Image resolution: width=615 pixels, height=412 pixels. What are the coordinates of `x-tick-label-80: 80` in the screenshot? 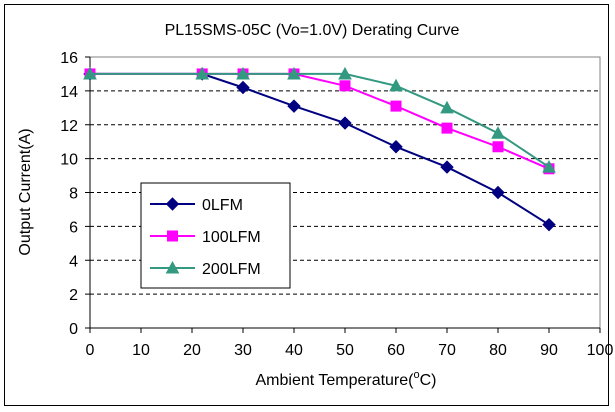 It's located at (498, 350).